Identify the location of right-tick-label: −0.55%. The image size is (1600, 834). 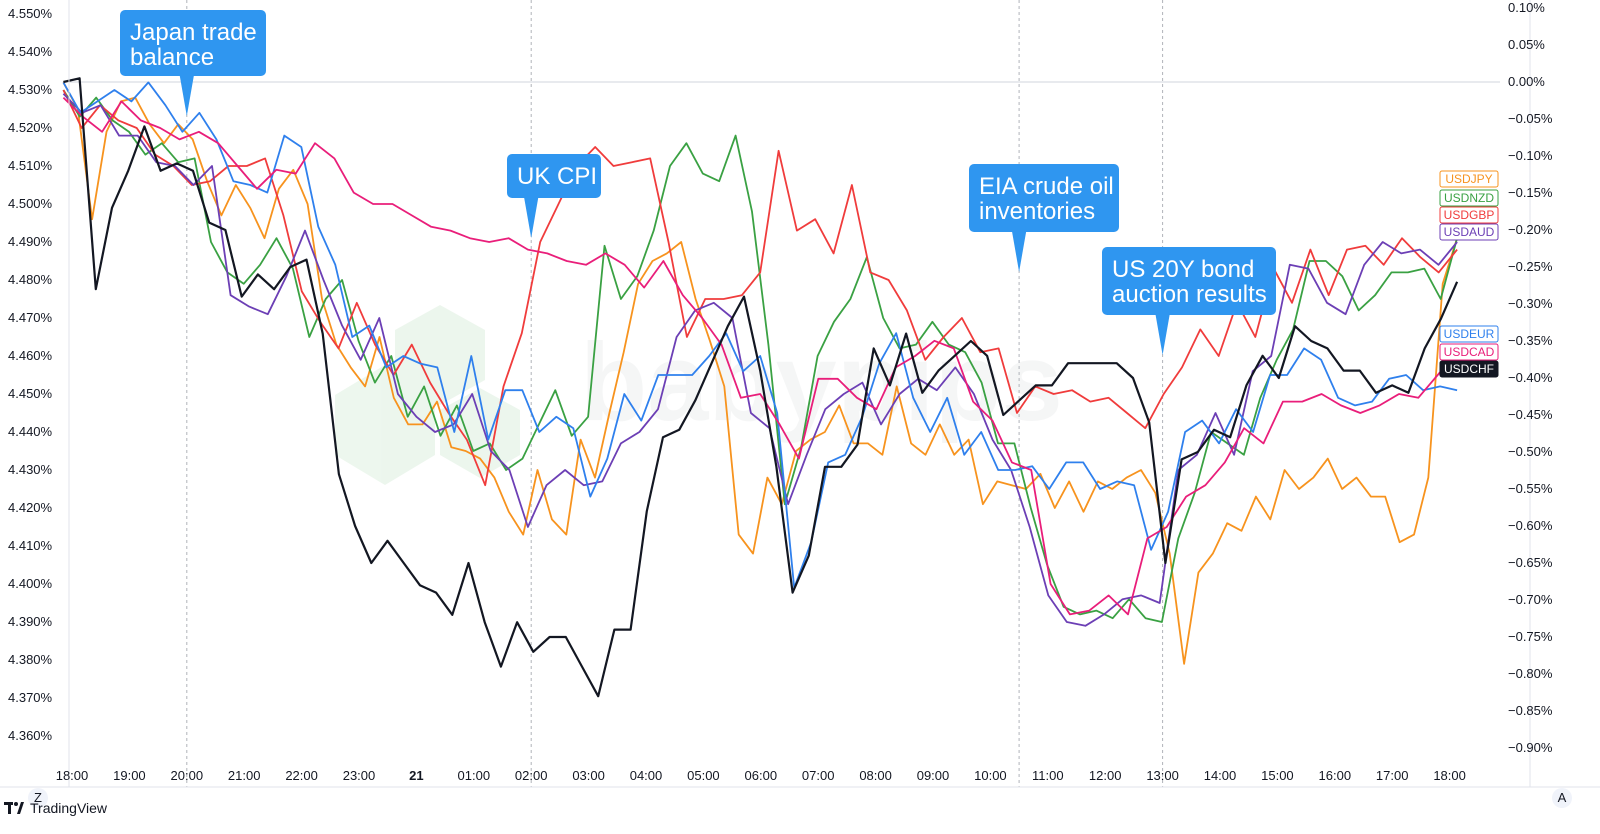
(1530, 488).